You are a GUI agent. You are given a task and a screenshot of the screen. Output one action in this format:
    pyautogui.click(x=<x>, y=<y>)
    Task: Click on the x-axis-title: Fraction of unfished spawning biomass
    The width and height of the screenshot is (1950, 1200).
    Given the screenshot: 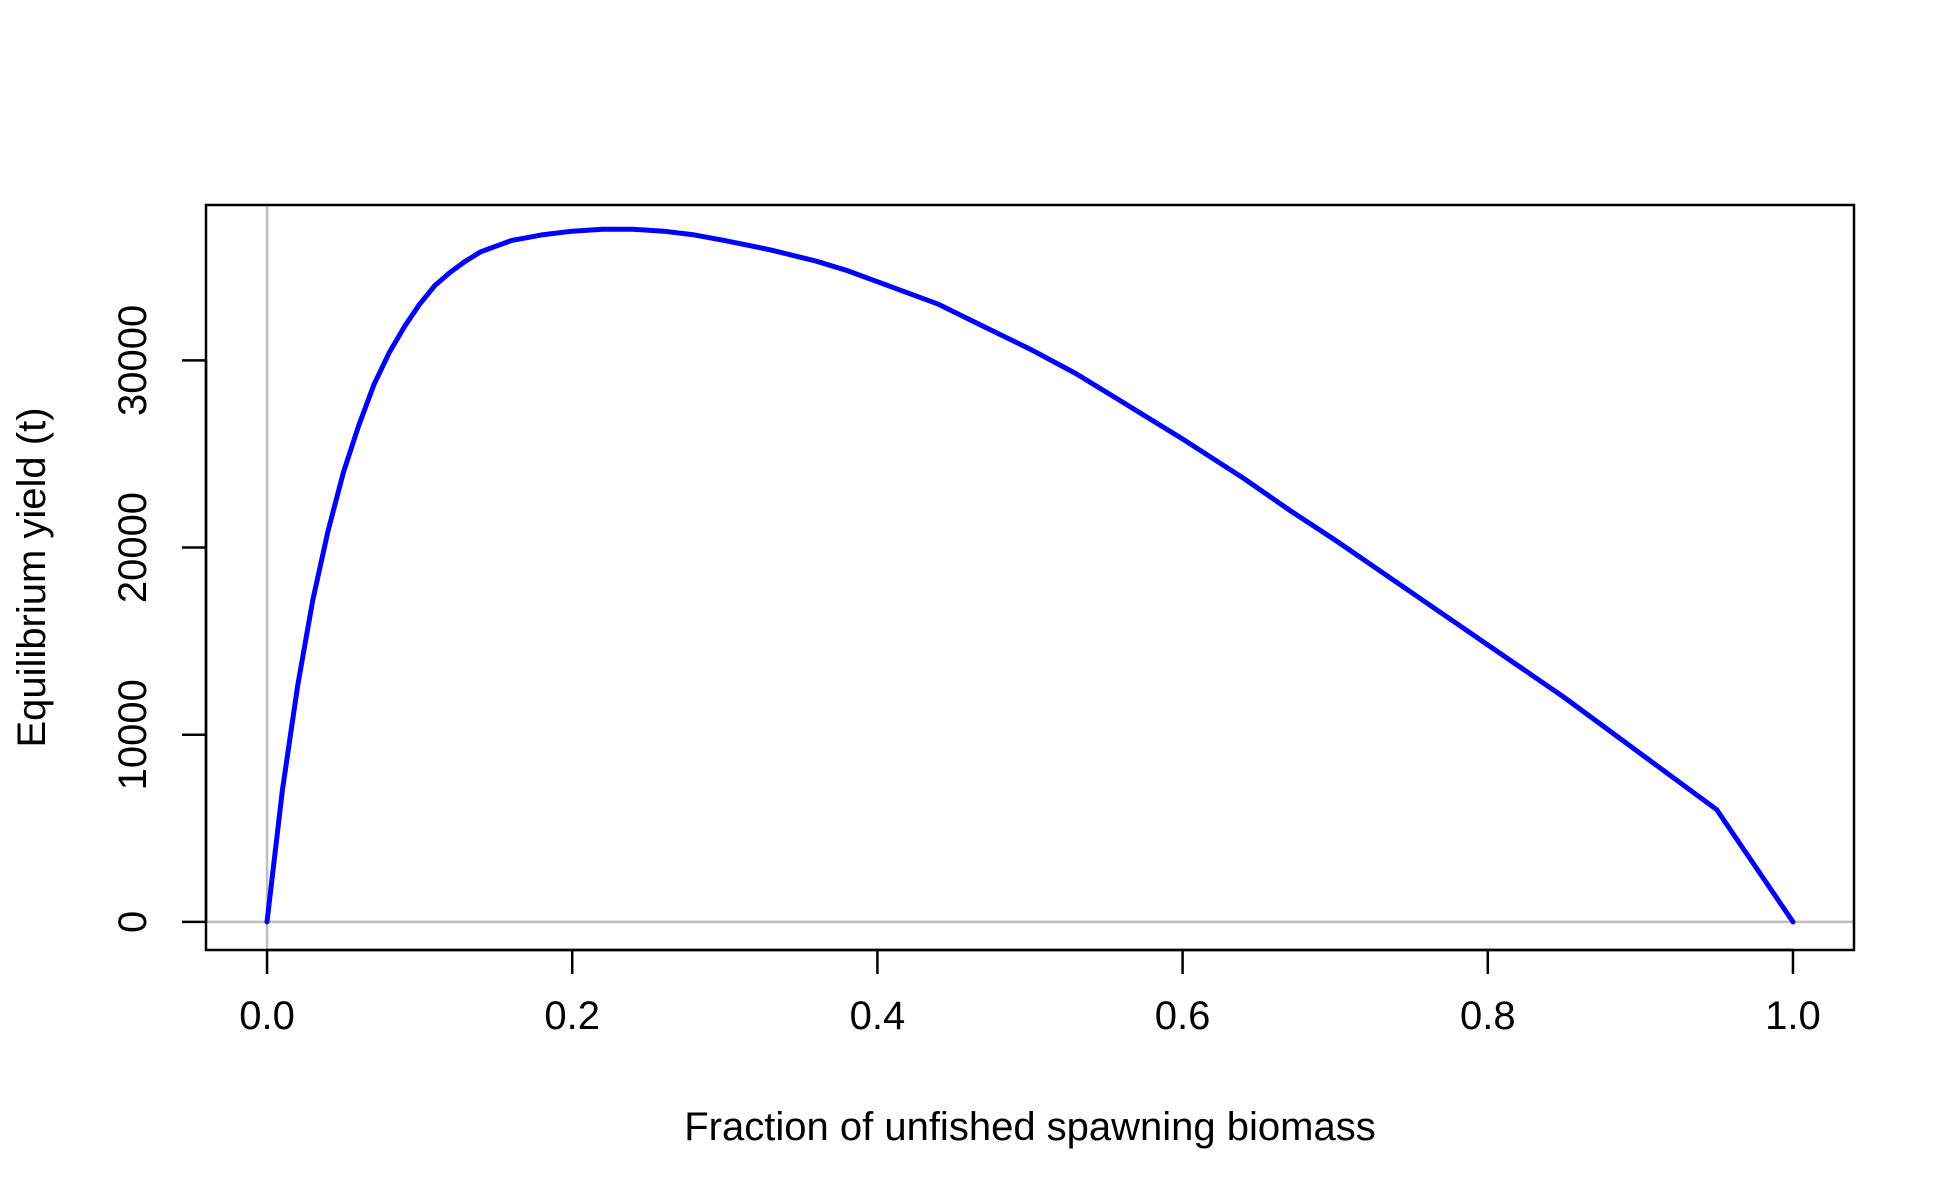 What is the action you would take?
    pyautogui.click(x=1029, y=1127)
    